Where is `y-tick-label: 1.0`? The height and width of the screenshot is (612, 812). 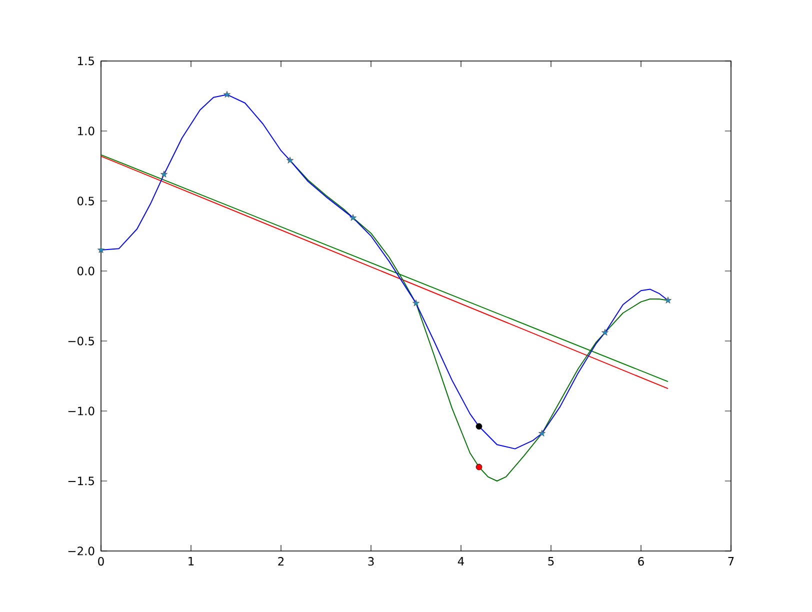
y-tick-label: 1.0 is located at coordinates (86, 131).